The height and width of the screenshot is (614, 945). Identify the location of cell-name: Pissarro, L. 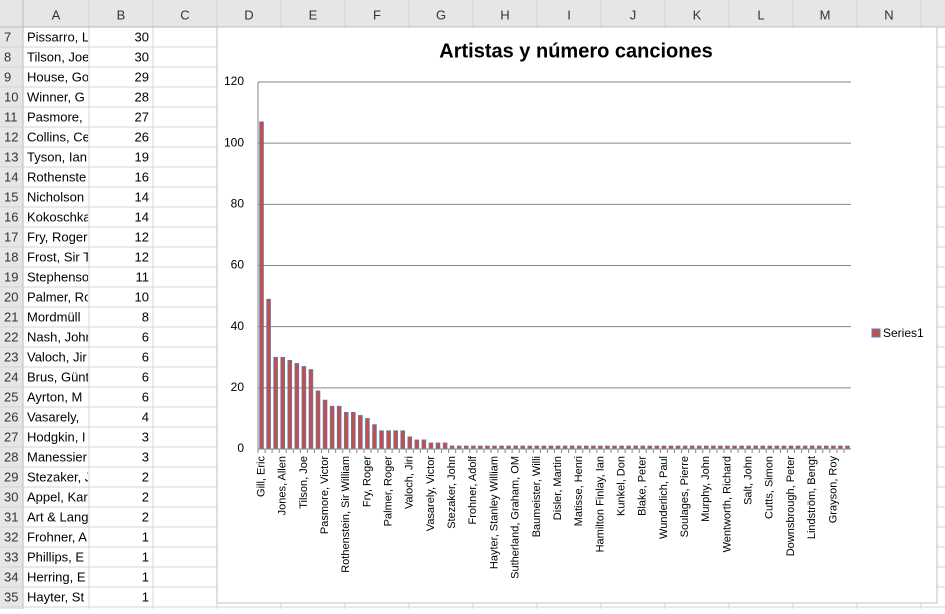
(58, 36).